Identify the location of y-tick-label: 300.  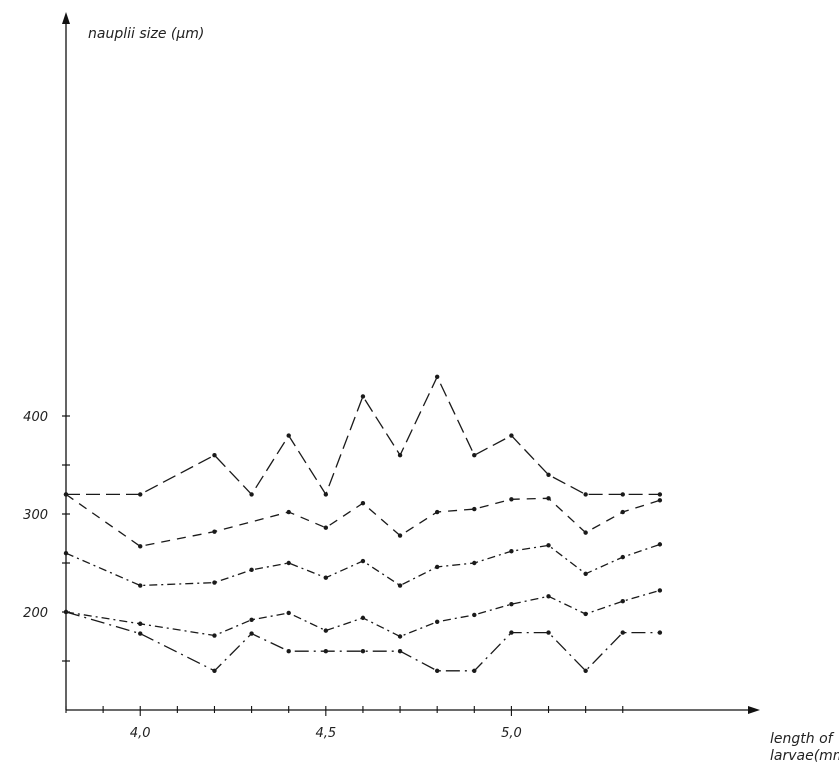
(35, 515).